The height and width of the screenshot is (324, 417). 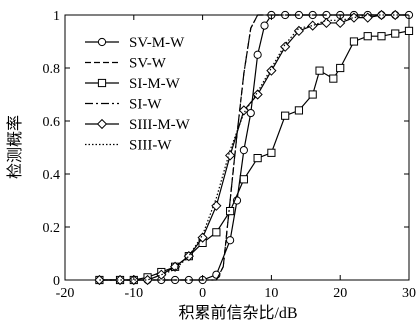 I want to click on legend-label: SI-M-W, so click(x=155, y=84).